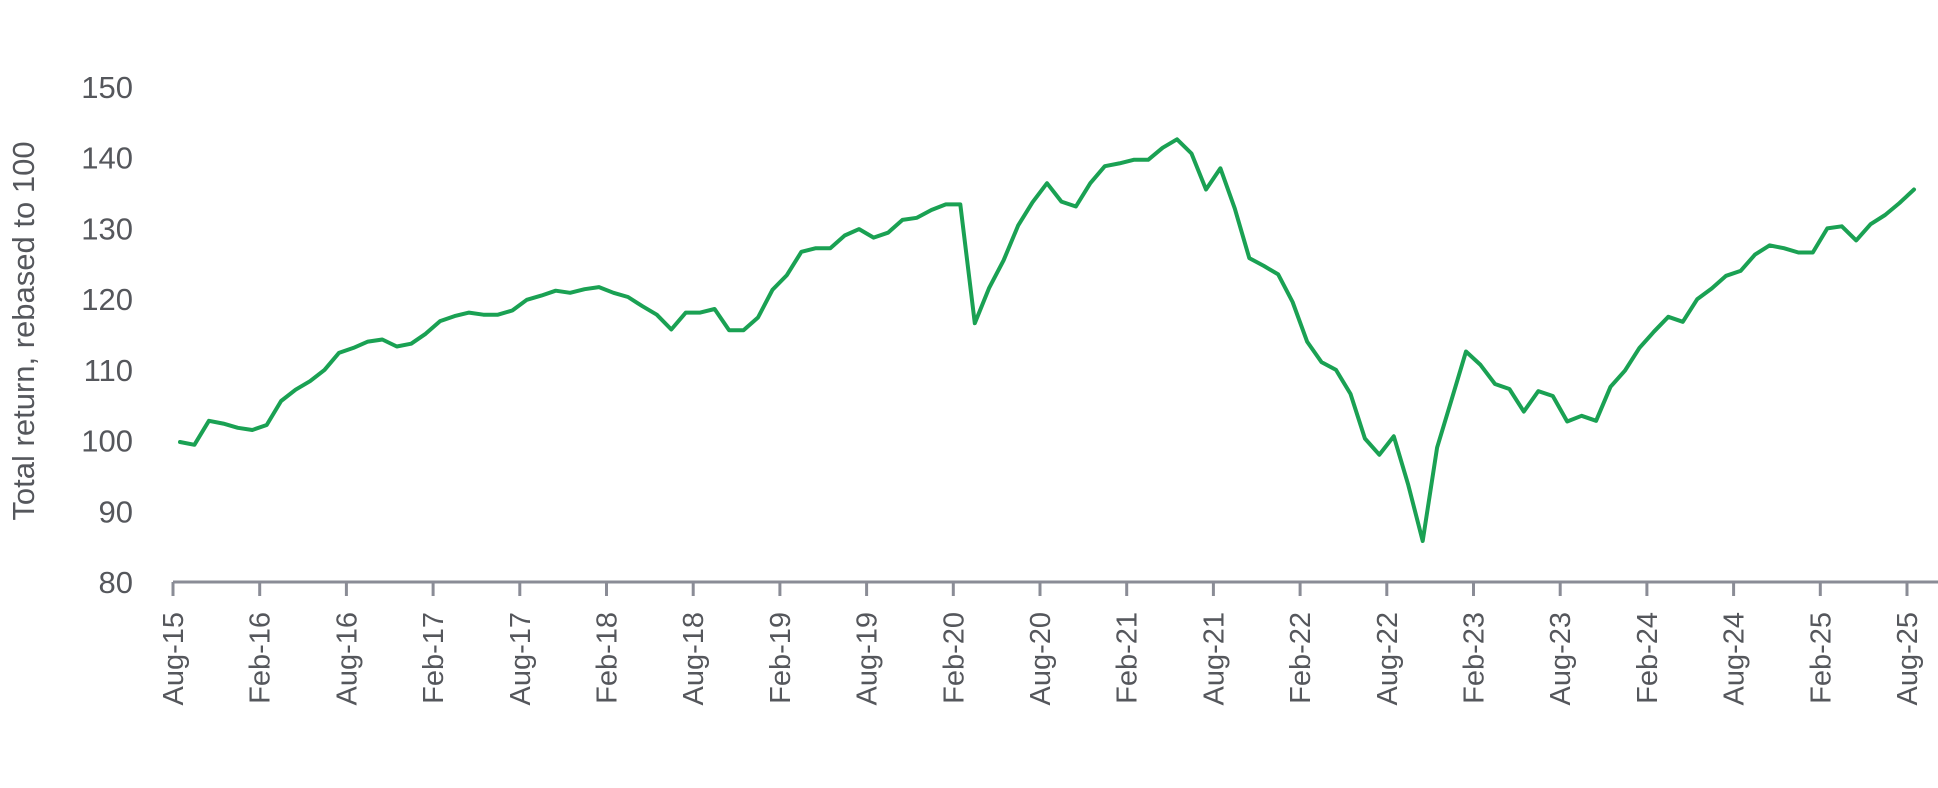  Describe the element at coordinates (107, 228) in the screenshot. I see `y-tick-label: 130` at that location.